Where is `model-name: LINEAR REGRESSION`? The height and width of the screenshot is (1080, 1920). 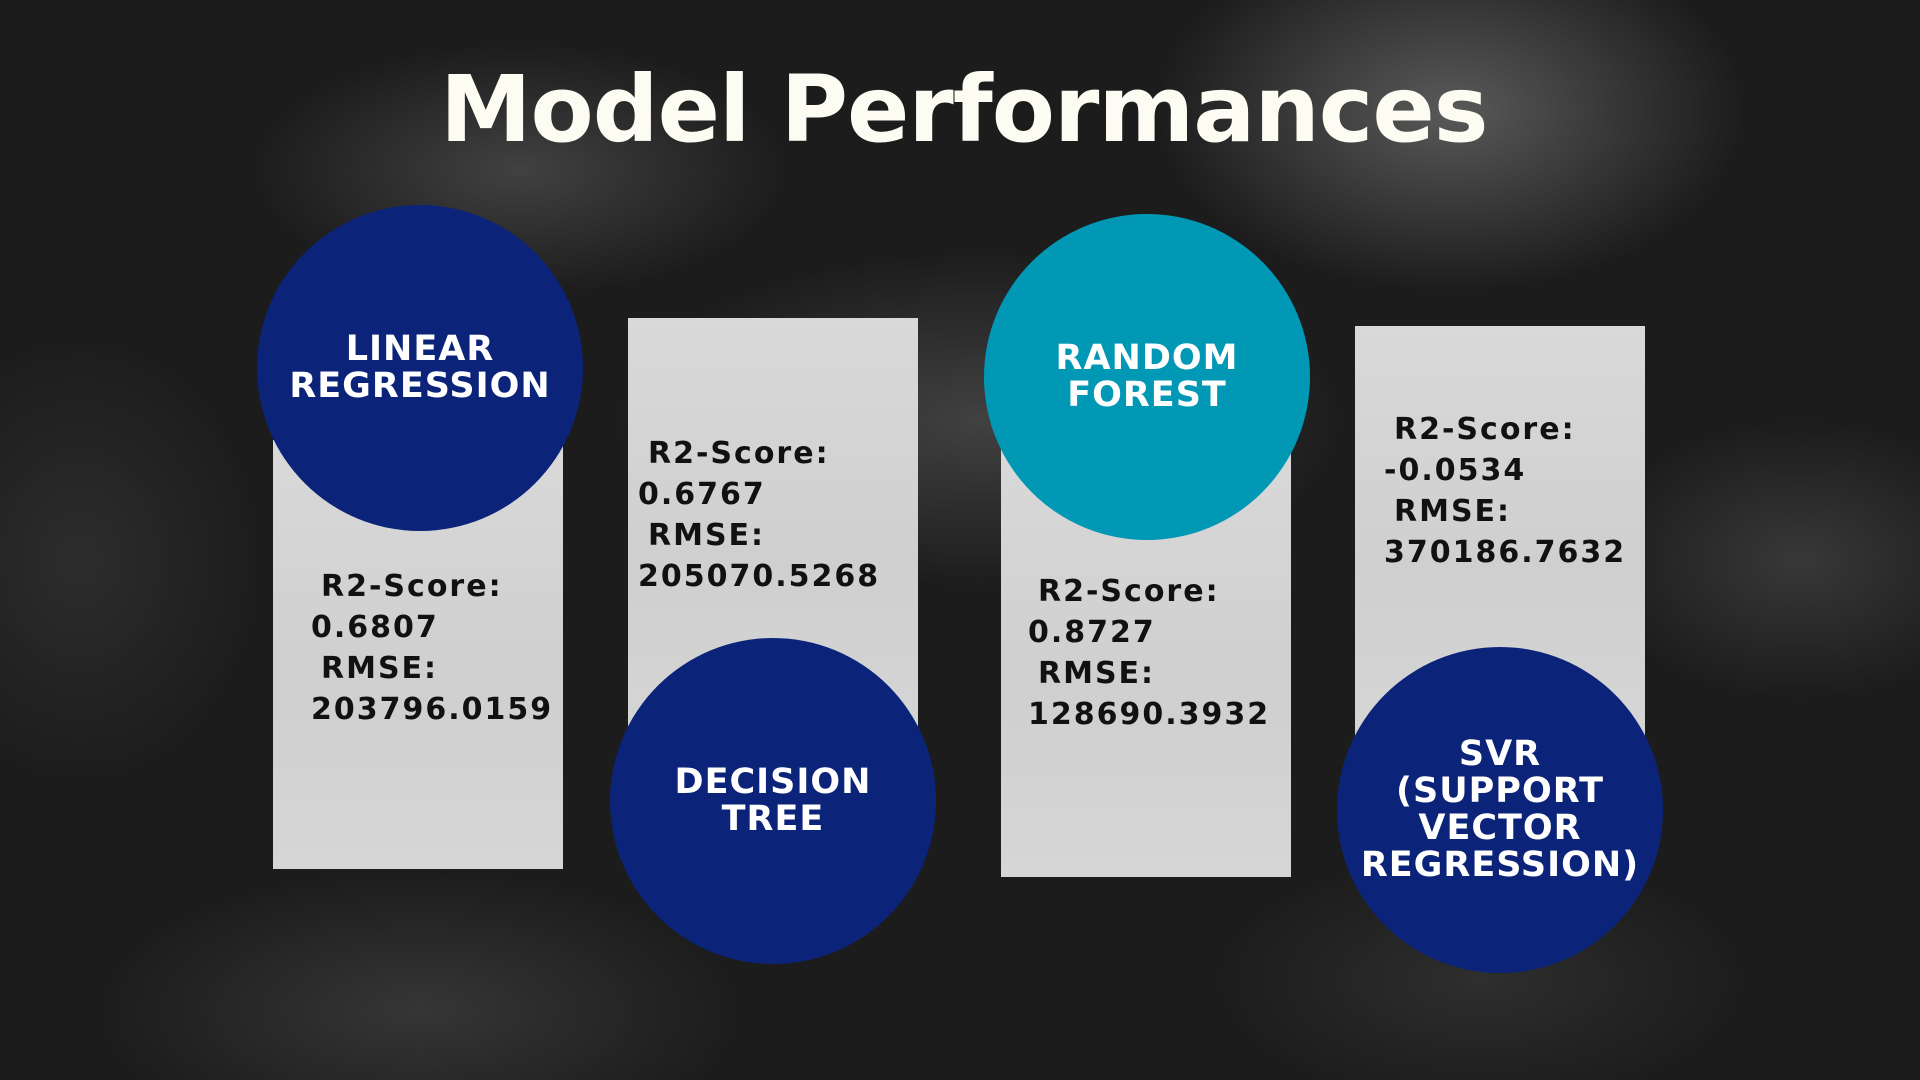
model-name: LINEAR REGRESSION is located at coordinates (420, 367).